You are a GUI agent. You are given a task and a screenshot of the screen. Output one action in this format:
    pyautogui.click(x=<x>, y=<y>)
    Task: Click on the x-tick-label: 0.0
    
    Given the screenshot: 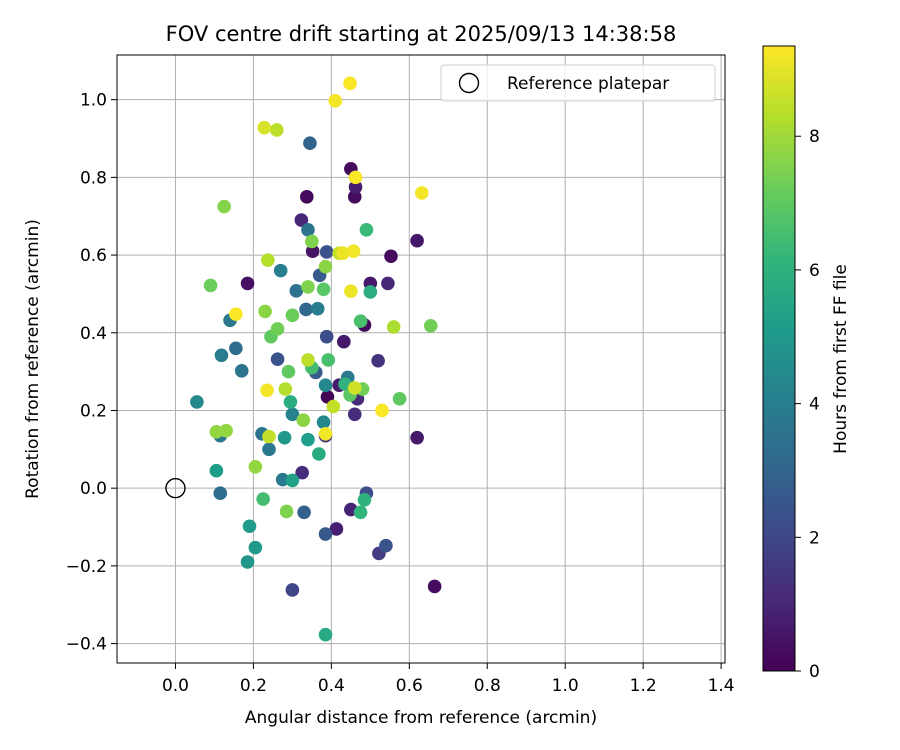 What is the action you would take?
    pyautogui.click(x=175, y=686)
    